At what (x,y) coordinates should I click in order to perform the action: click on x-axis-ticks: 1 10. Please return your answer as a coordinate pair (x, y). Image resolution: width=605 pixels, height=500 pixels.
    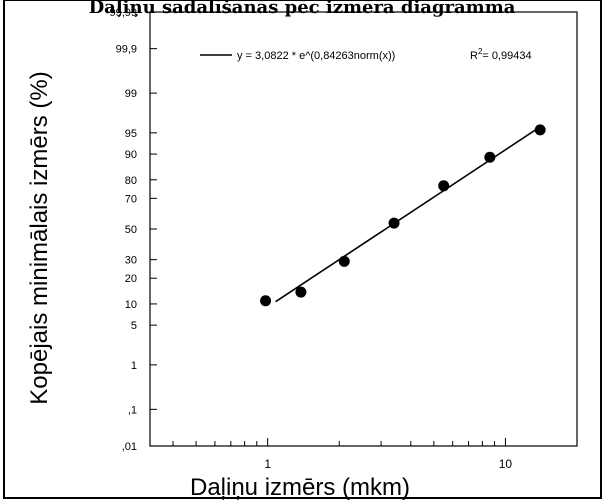
    Looking at the image, I should click on (375, 454).